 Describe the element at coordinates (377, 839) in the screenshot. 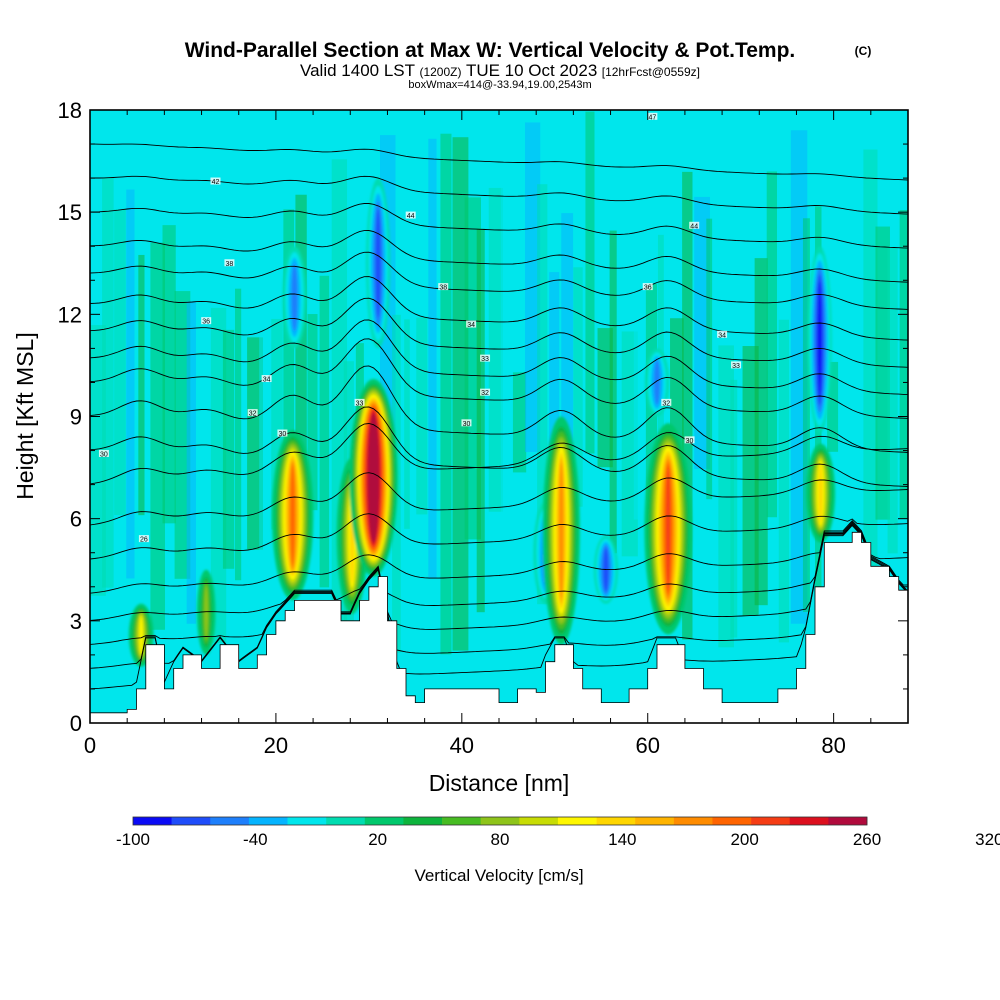

I see `colorbar-tick-label: 20` at that location.